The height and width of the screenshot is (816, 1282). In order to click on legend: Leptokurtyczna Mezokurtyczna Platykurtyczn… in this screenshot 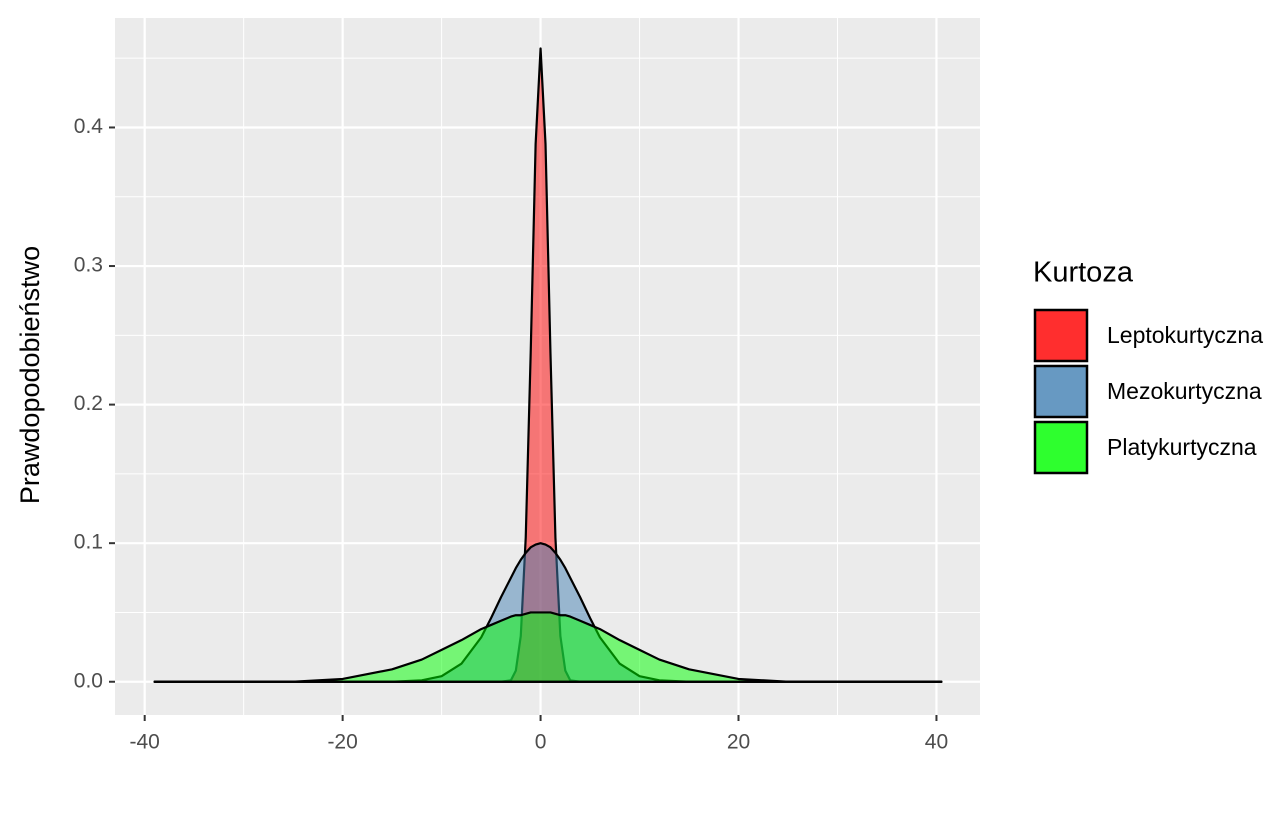, I will do `click(1148, 391)`.